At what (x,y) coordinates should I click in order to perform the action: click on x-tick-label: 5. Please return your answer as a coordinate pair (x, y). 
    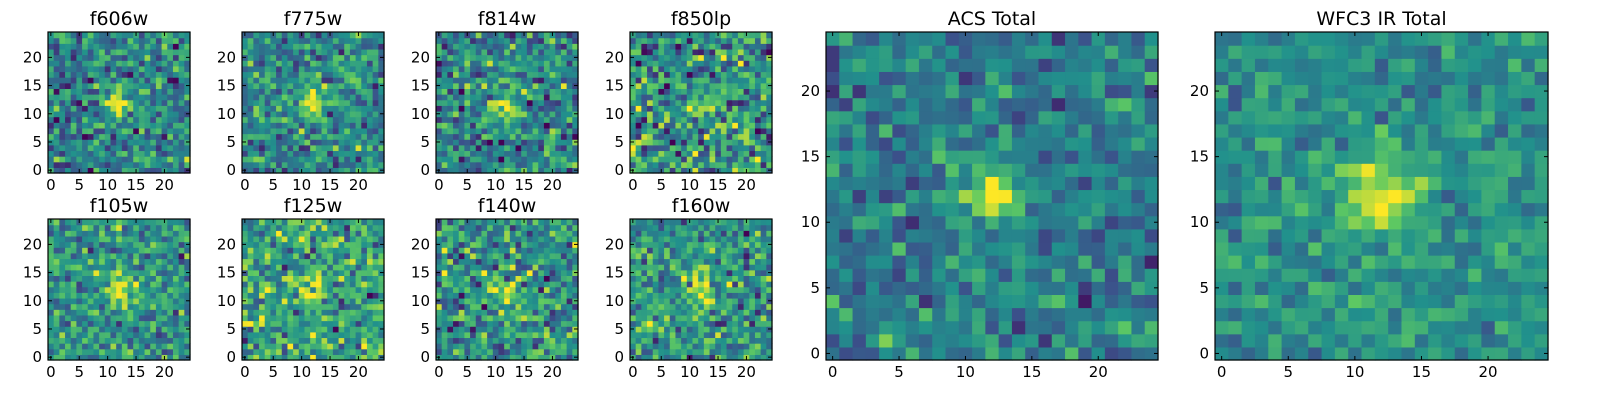
    Looking at the image, I should click on (467, 372).